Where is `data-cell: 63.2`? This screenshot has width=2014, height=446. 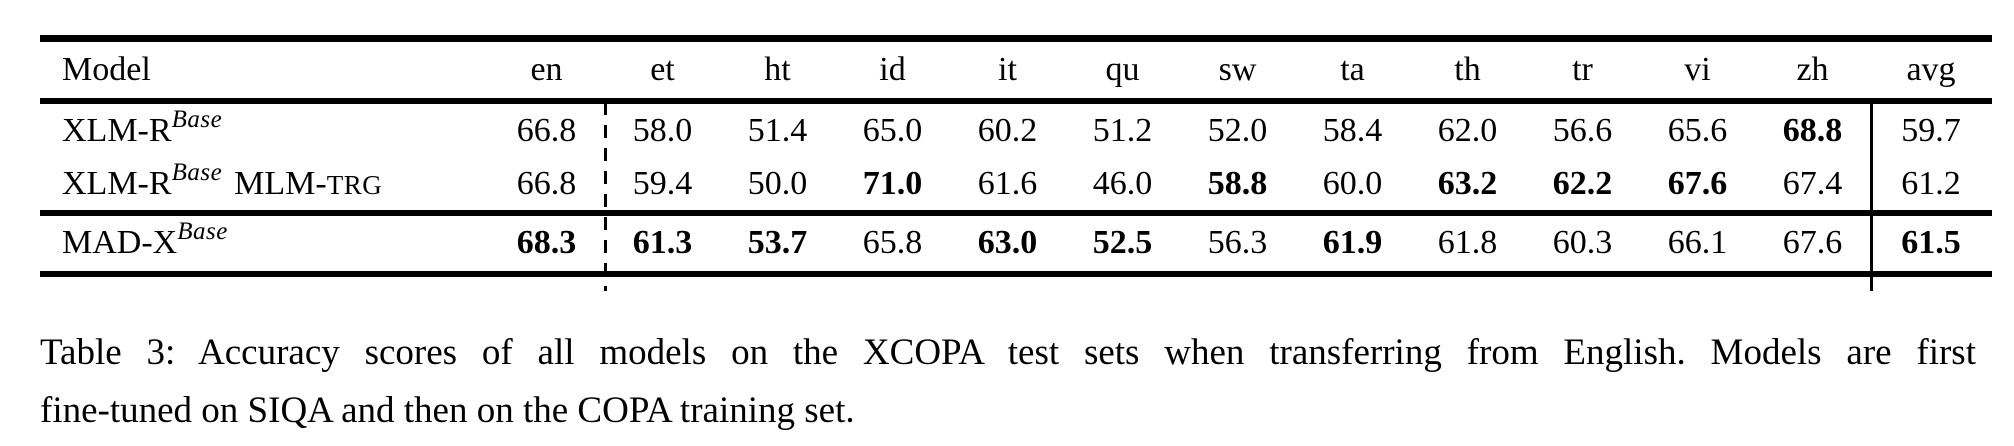
data-cell: 63.2 is located at coordinates (1467, 183).